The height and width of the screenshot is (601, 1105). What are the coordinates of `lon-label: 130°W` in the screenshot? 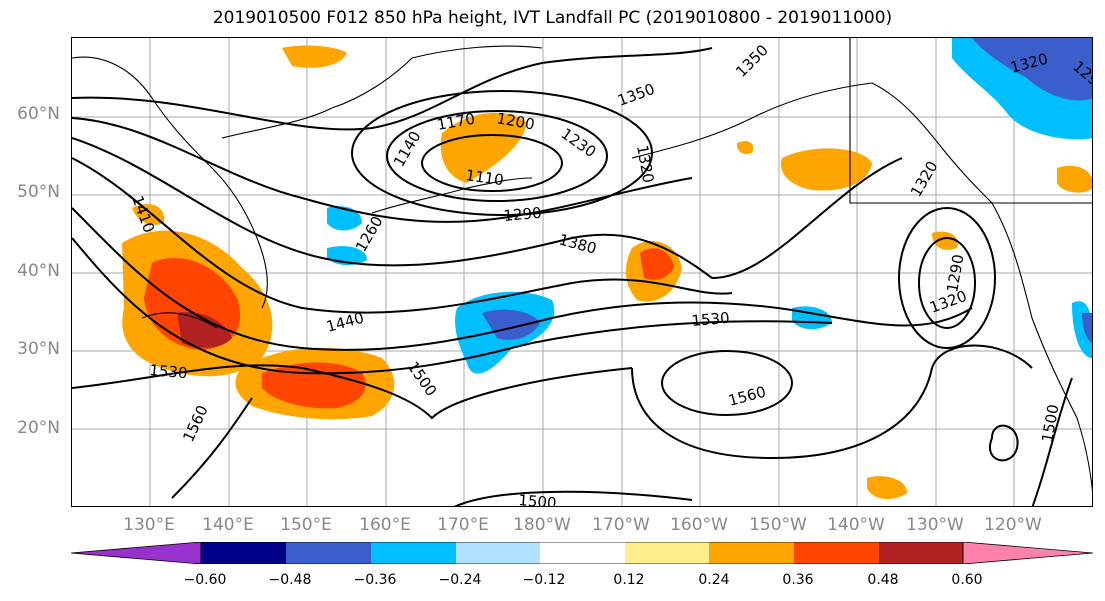 It's located at (935, 525).